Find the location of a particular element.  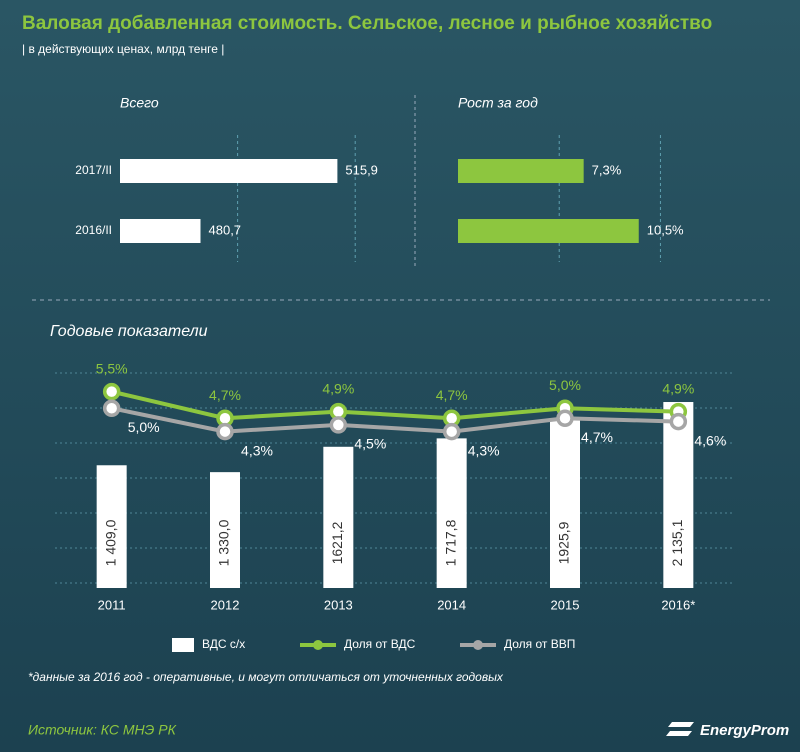

value-label: 7,3% is located at coordinates (607, 169).